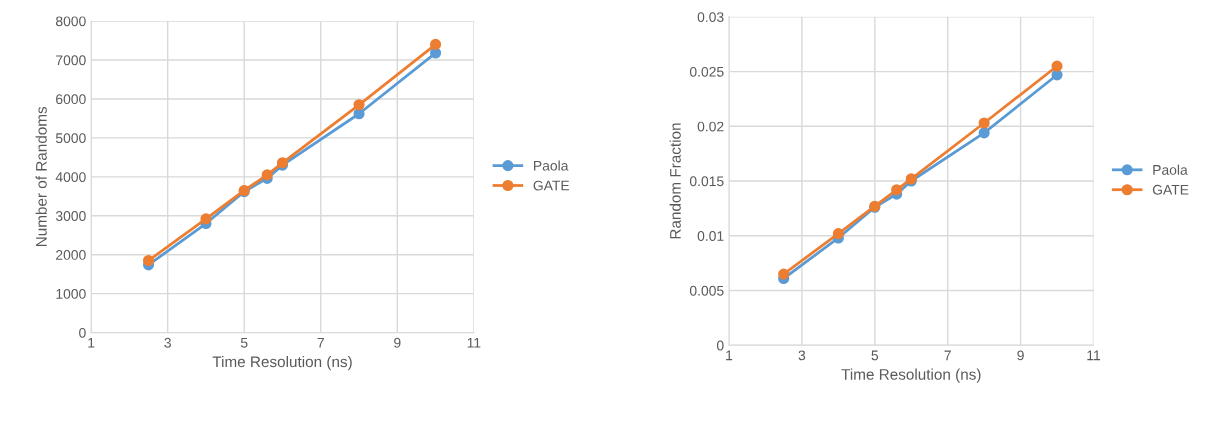 This screenshot has height=421, width=1215. What do you see at coordinates (710, 236) in the screenshot?
I see `y-tick-label: 0.01` at bounding box center [710, 236].